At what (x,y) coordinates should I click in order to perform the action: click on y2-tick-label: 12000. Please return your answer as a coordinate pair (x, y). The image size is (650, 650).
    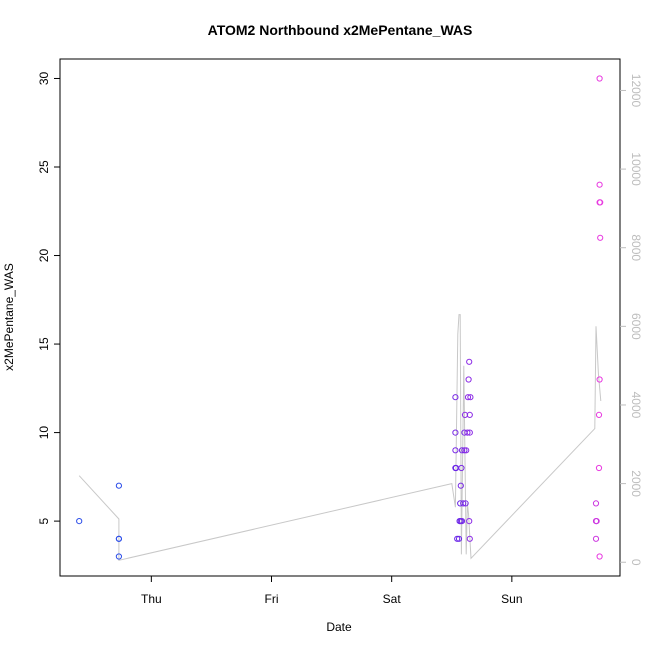
    Looking at the image, I should click on (636, 91).